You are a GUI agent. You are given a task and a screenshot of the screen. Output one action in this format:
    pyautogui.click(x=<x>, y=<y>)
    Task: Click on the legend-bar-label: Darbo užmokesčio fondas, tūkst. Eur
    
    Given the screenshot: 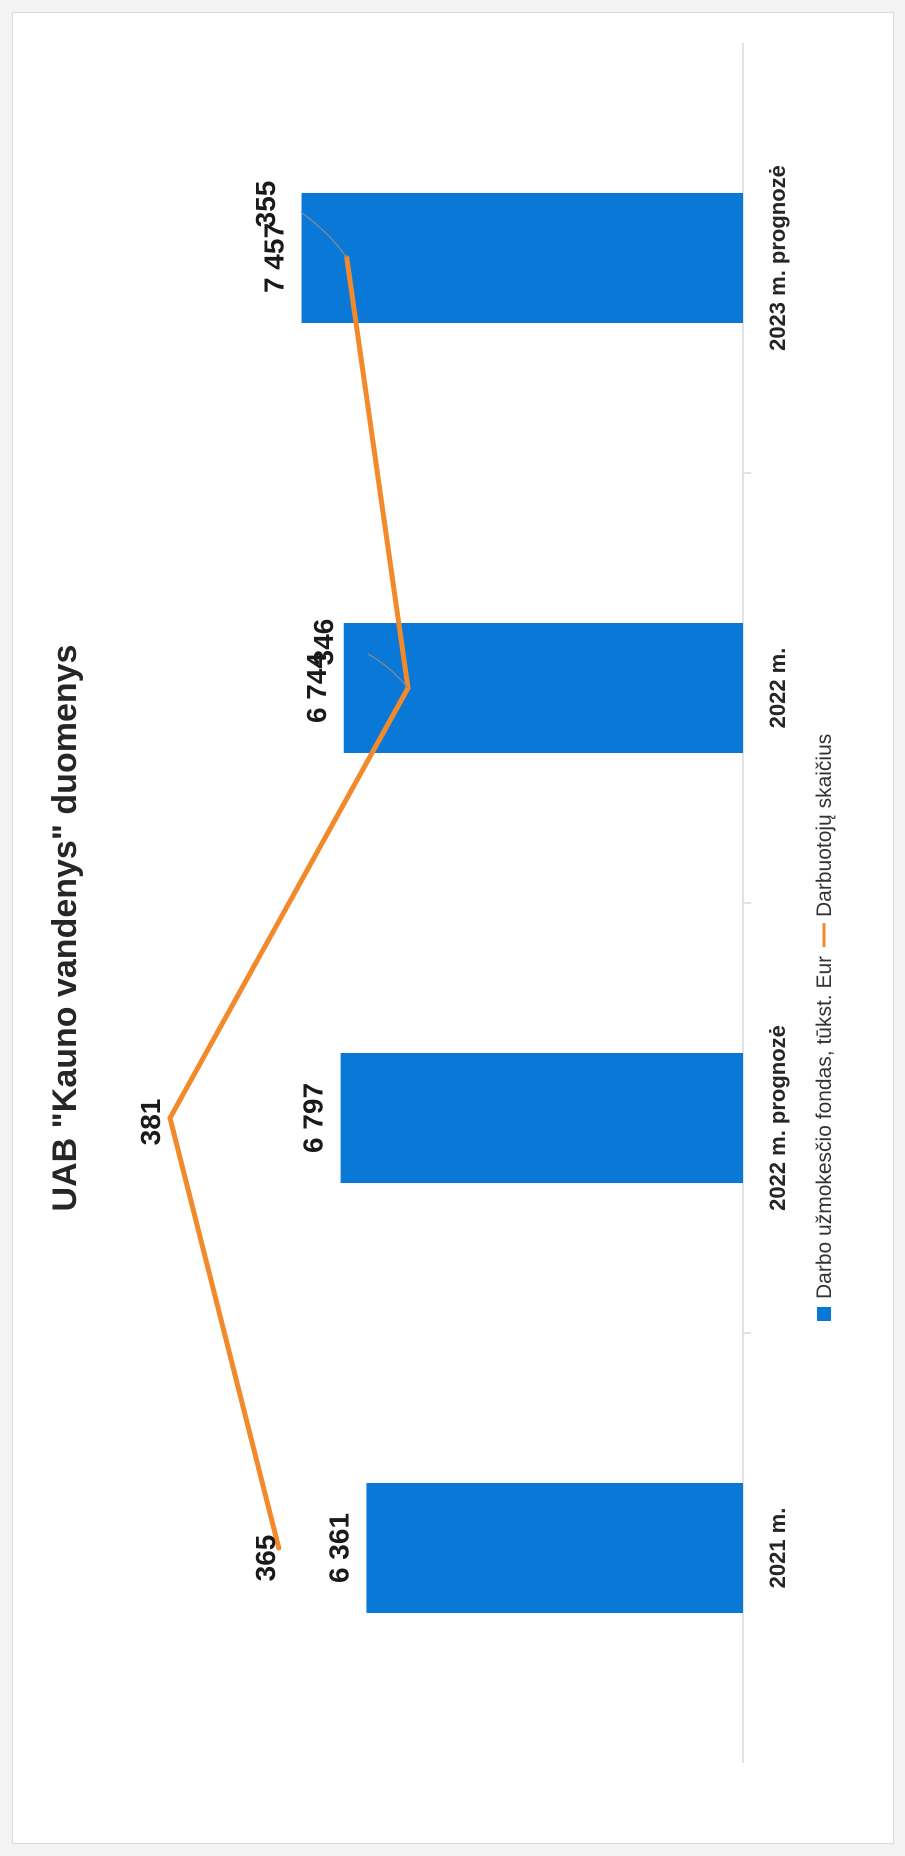 What is the action you would take?
    pyautogui.click(x=824, y=1127)
    